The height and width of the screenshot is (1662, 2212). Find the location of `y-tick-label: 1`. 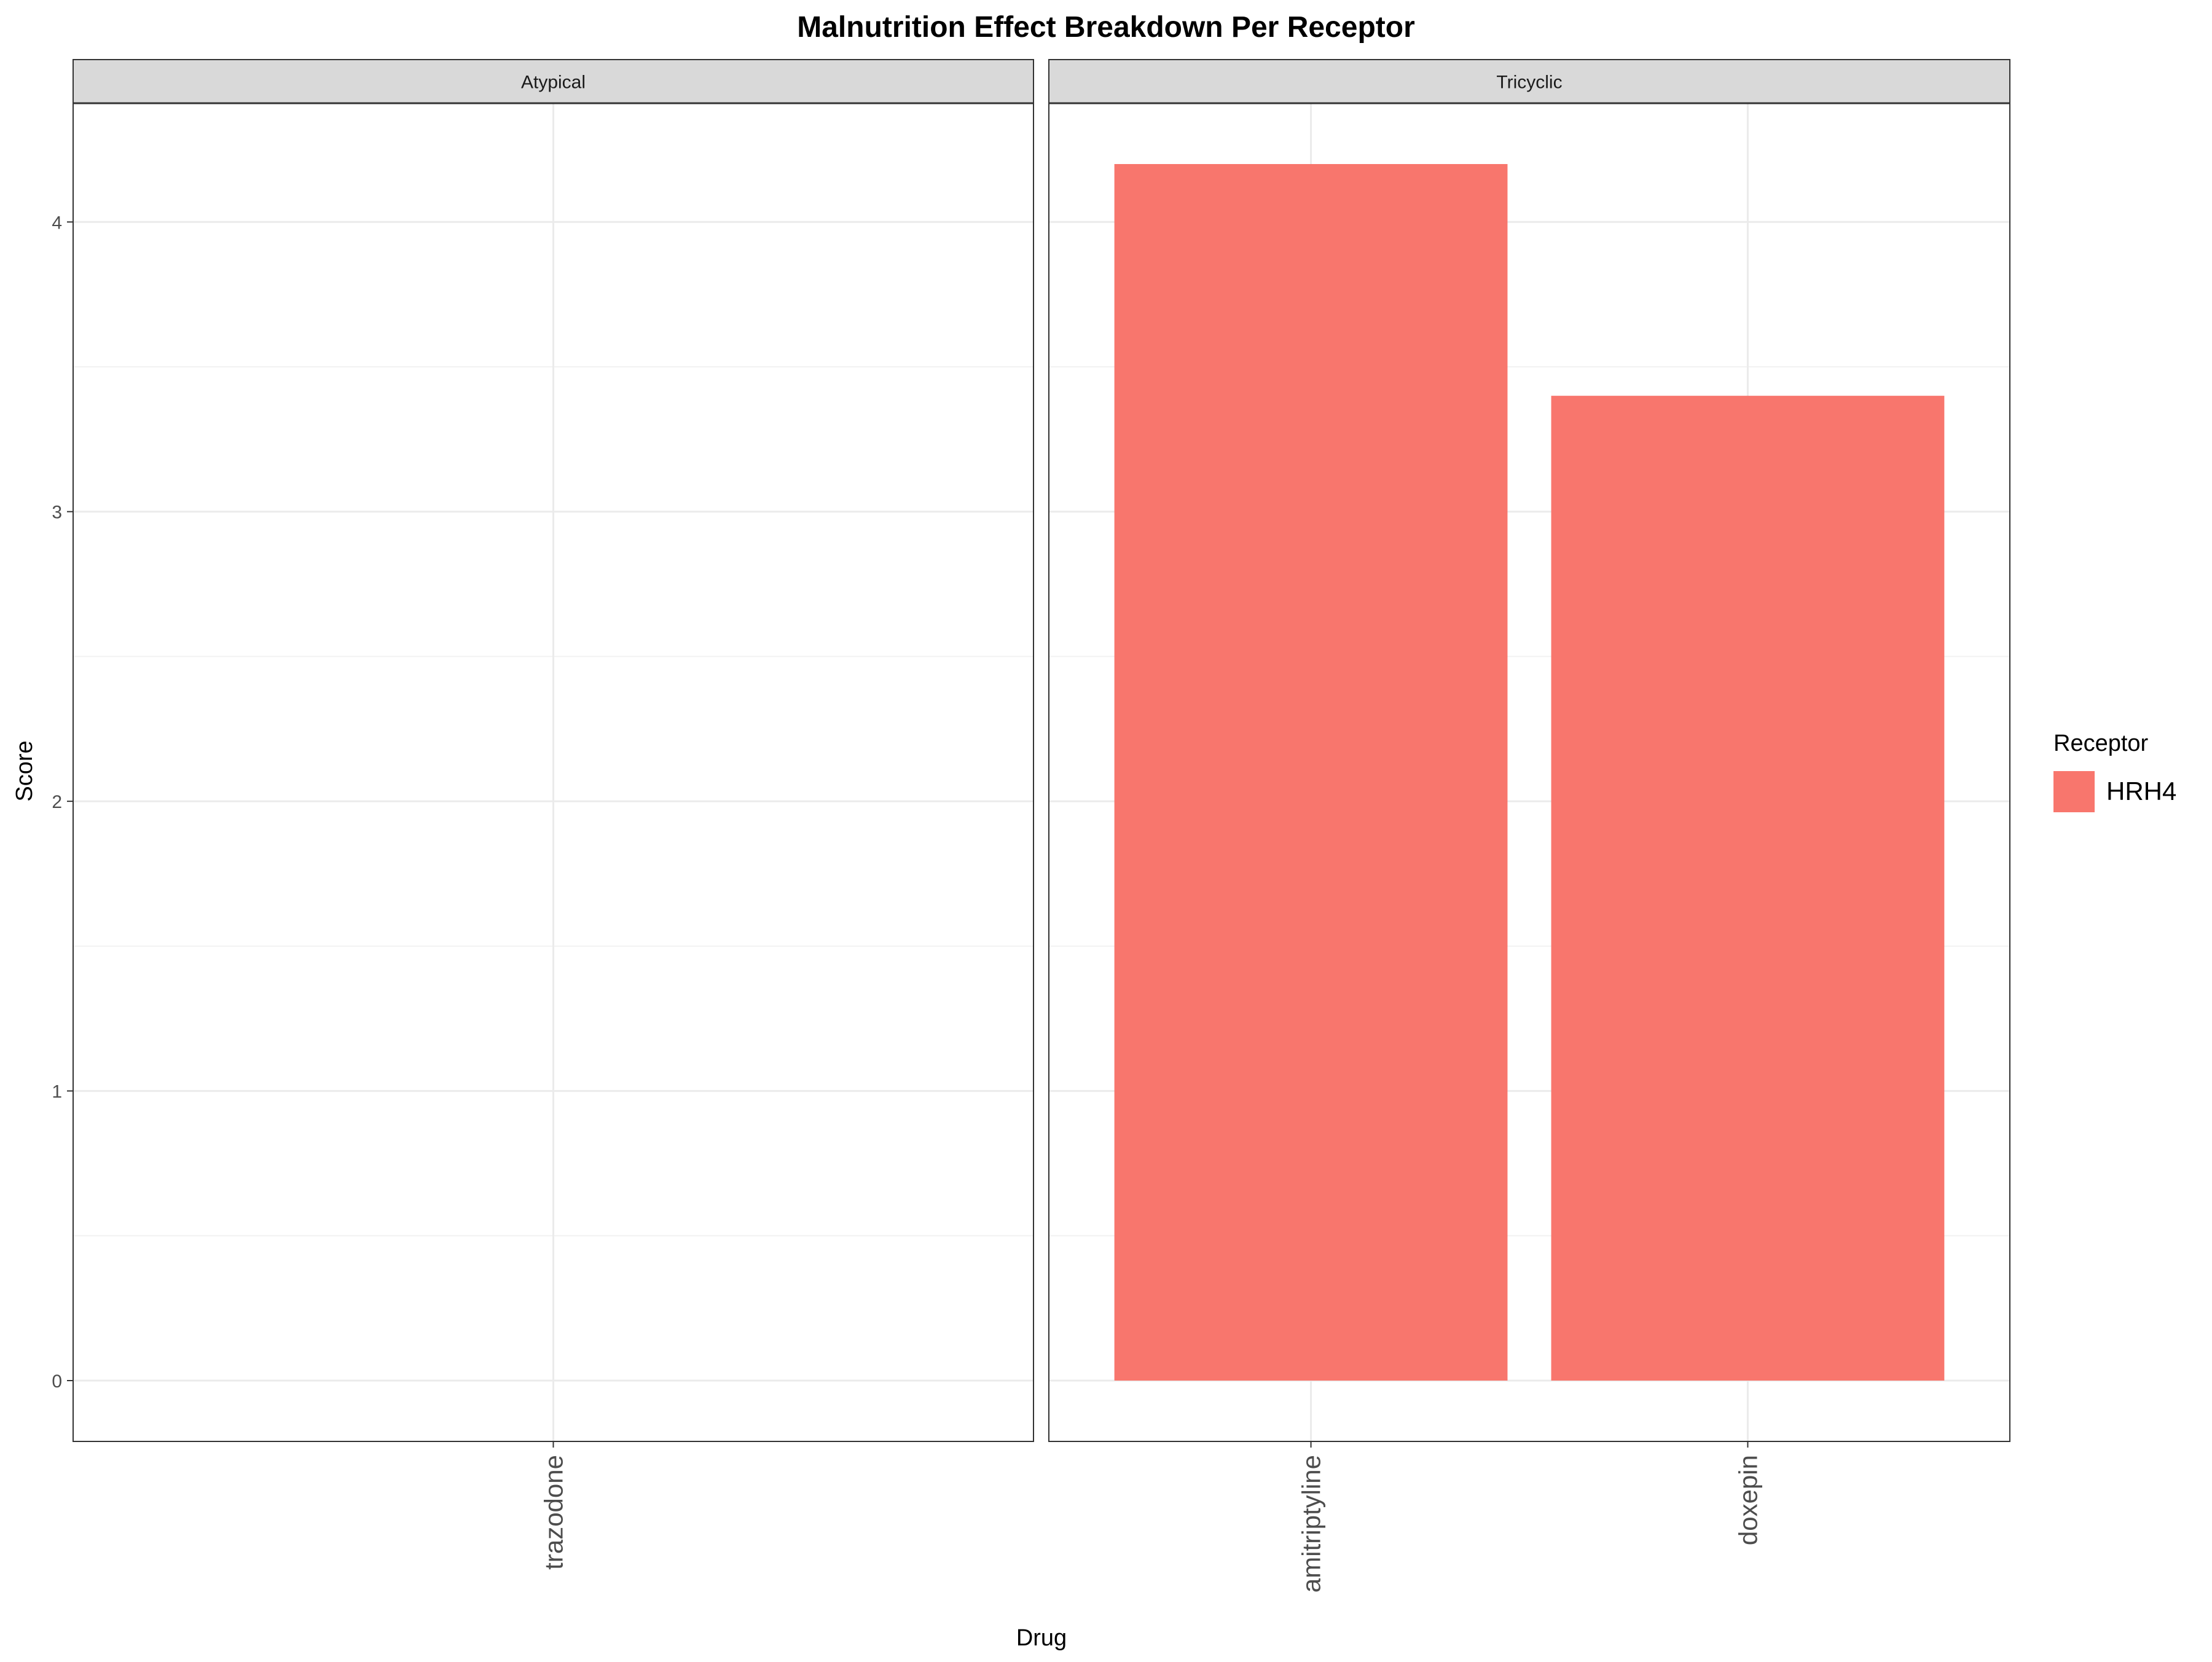

y-tick-label: 1 is located at coordinates (57, 1092).